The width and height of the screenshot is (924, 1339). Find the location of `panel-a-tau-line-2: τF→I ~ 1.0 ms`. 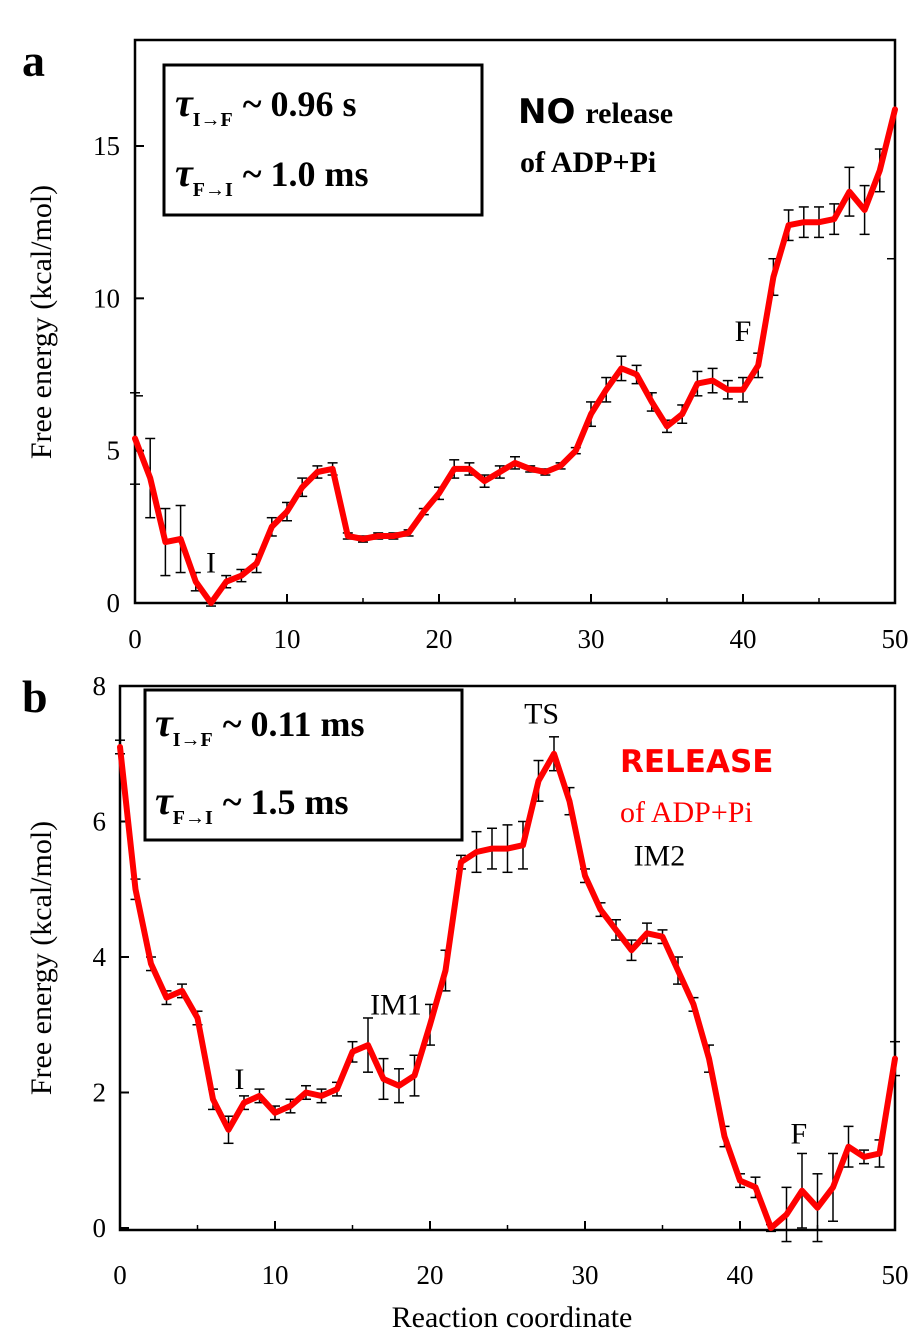

panel-a-tau-line-2: τF→I ~ 1.0 ms is located at coordinates (271, 175).